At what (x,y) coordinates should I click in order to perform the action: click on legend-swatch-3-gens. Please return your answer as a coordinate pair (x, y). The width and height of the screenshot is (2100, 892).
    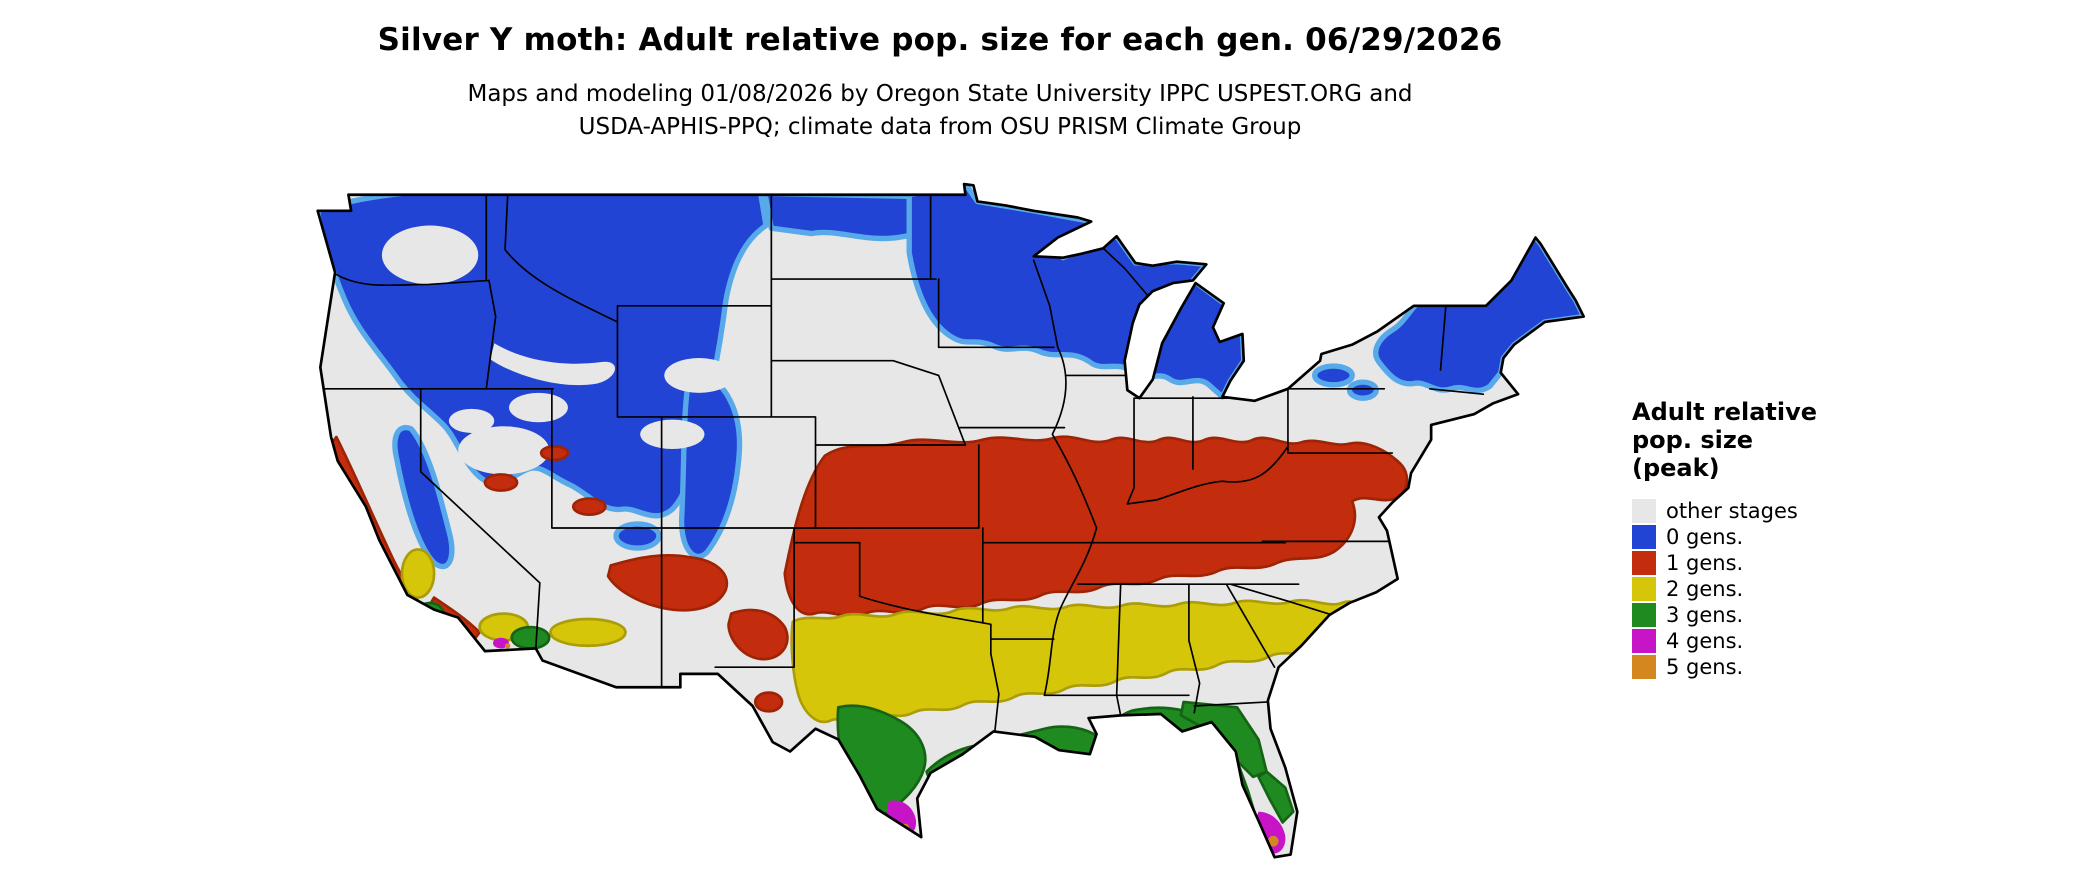
    Looking at the image, I should click on (1644, 615).